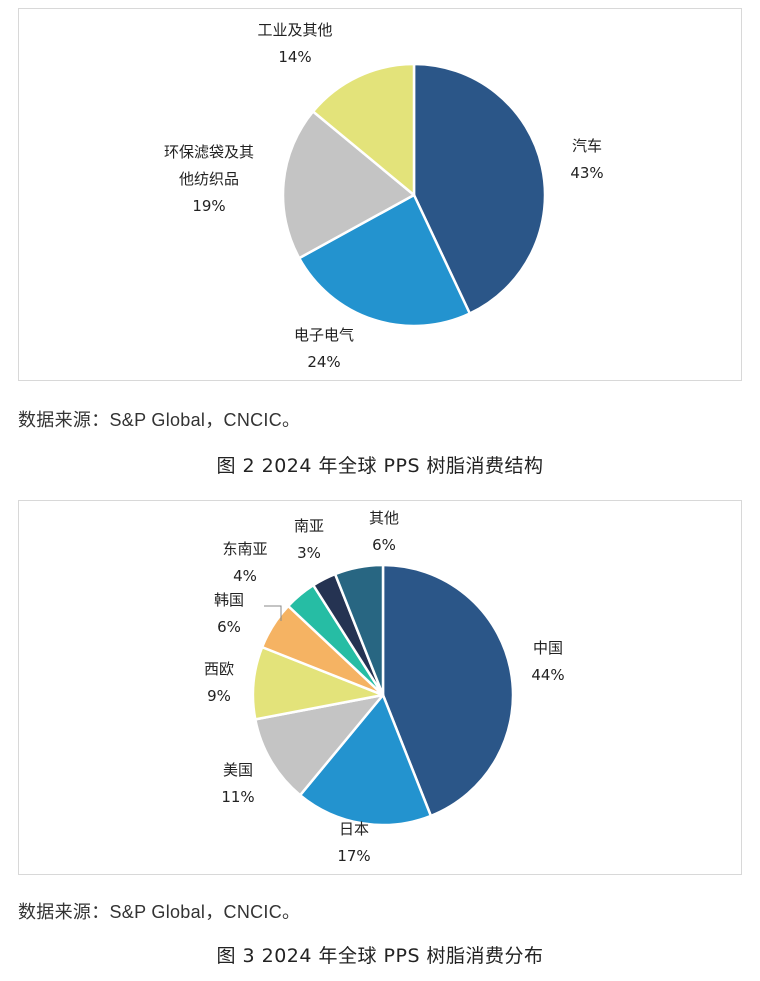 The width and height of the screenshot is (760, 981). Describe the element at coordinates (219, 682) in the screenshot. I see `pie-label-distribution-3: 西欧 9%` at that location.